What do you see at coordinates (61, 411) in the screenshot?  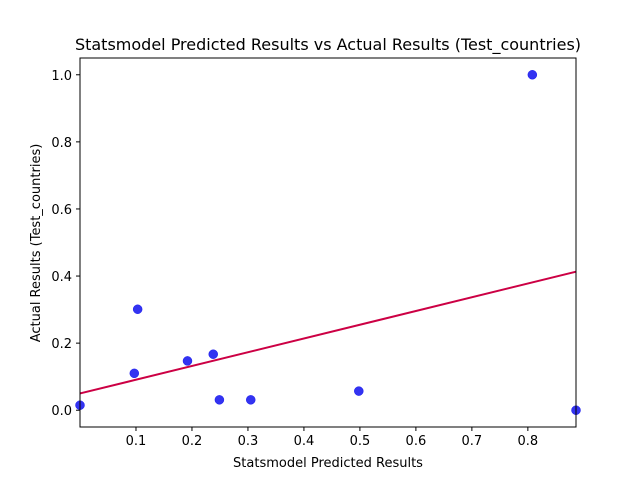 I see `y-tick-label: 0.0` at bounding box center [61, 411].